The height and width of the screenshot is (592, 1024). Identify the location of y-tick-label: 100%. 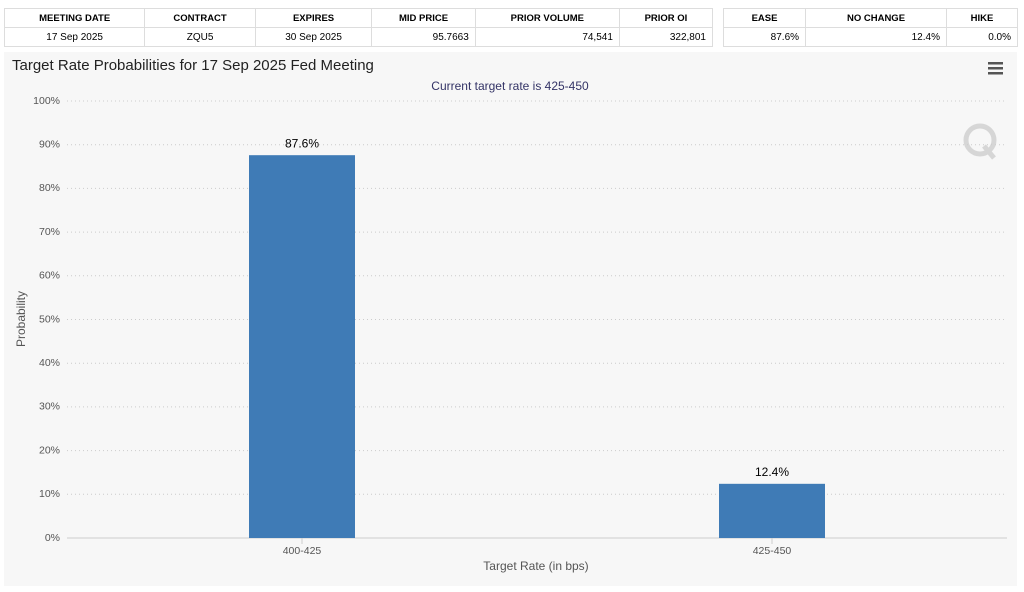
(46, 101).